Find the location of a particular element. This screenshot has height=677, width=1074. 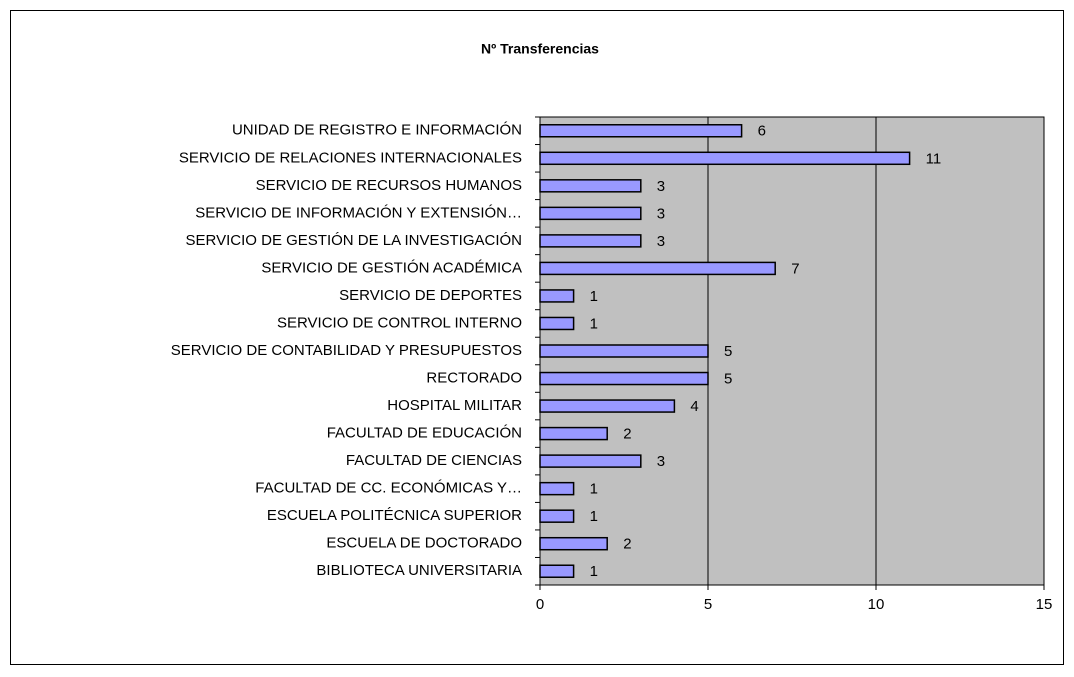

y-tick-label: ESCUELA DE DOCTORADO is located at coordinates (424, 543).